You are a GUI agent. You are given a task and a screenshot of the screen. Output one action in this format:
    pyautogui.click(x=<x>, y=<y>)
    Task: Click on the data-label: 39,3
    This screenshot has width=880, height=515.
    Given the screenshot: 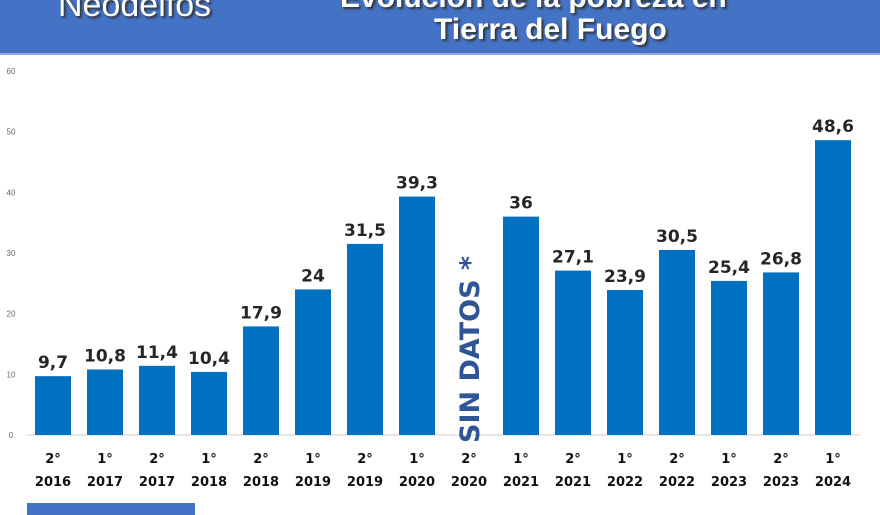 What is the action you would take?
    pyautogui.click(x=417, y=184)
    